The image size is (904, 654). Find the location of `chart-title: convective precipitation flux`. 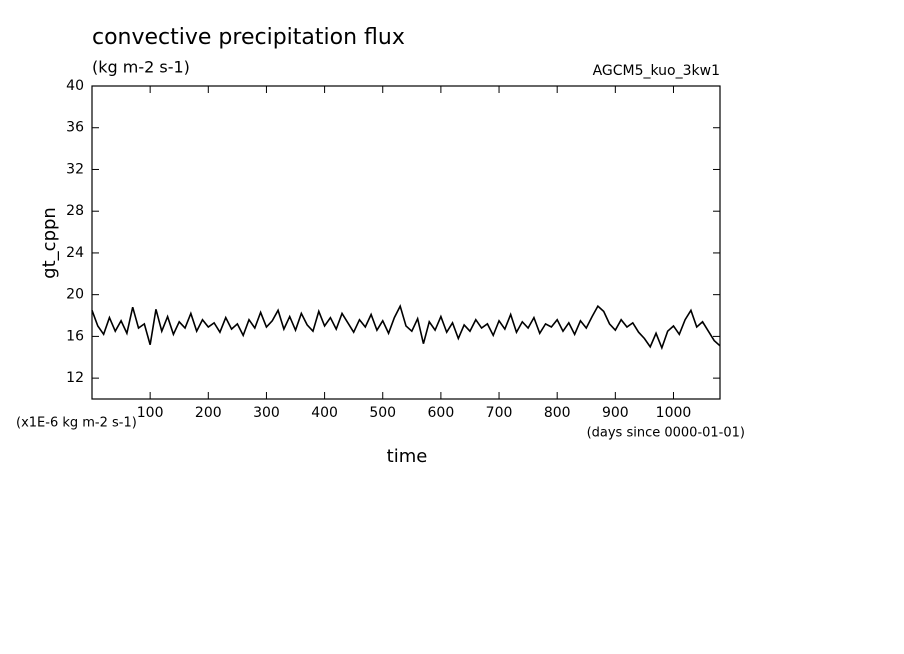

chart-title: convective precipitation flux is located at coordinates (248, 37).